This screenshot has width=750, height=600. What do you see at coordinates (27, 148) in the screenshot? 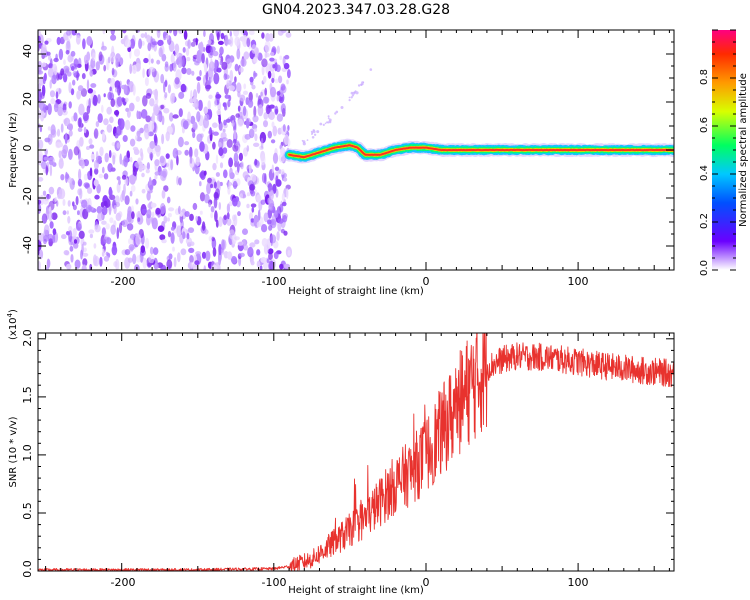
I see `spectrogram-ytick-label: 0` at bounding box center [27, 148].